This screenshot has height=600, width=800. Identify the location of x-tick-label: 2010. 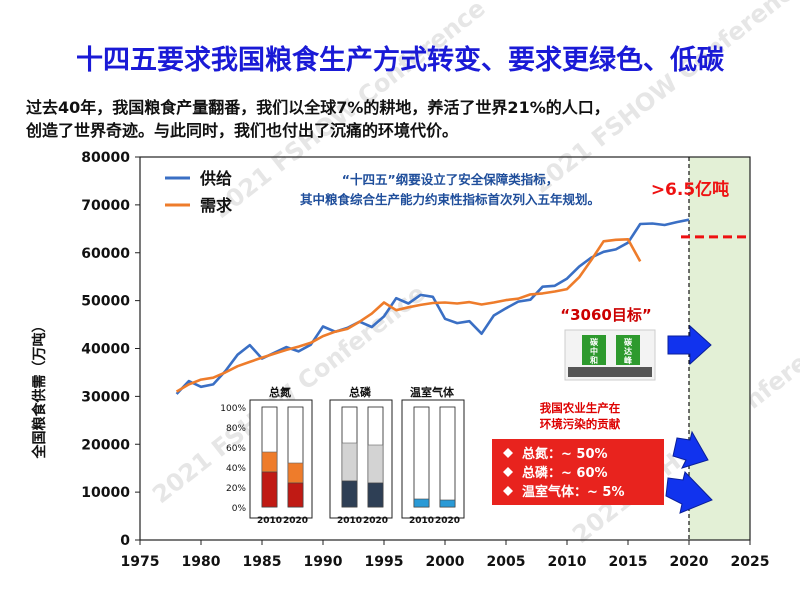
(567, 562).